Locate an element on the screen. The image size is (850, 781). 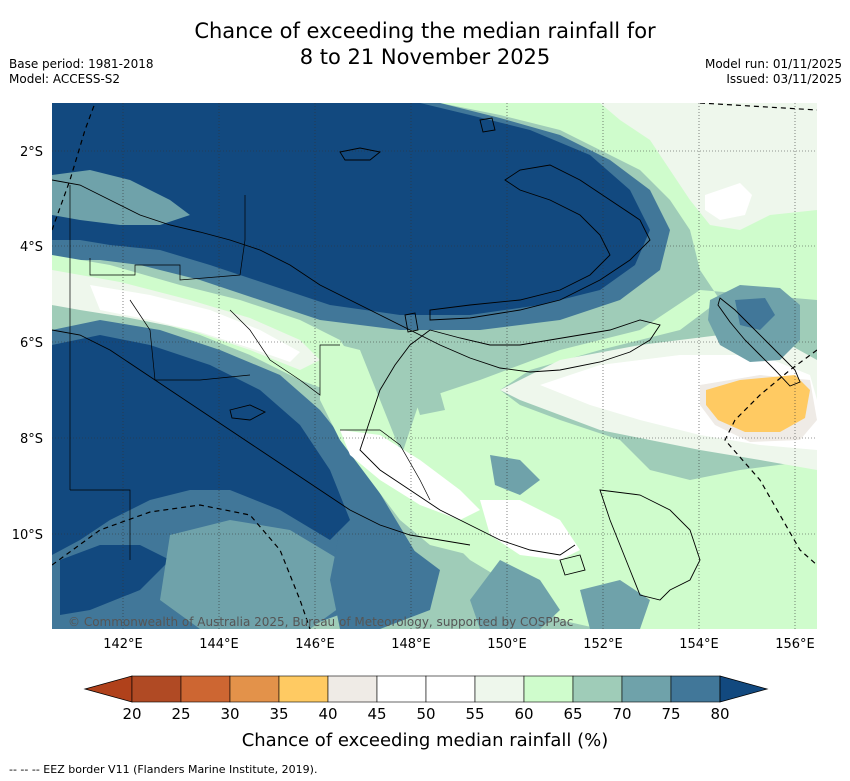
contour-70-75-northwest is located at coordinates (121, 197).